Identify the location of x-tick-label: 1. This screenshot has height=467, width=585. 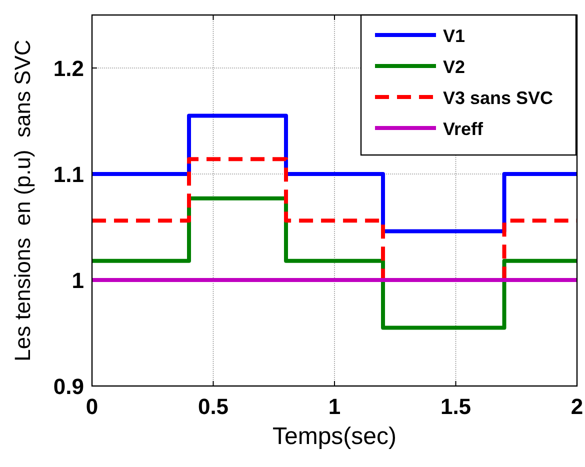
(334, 406).